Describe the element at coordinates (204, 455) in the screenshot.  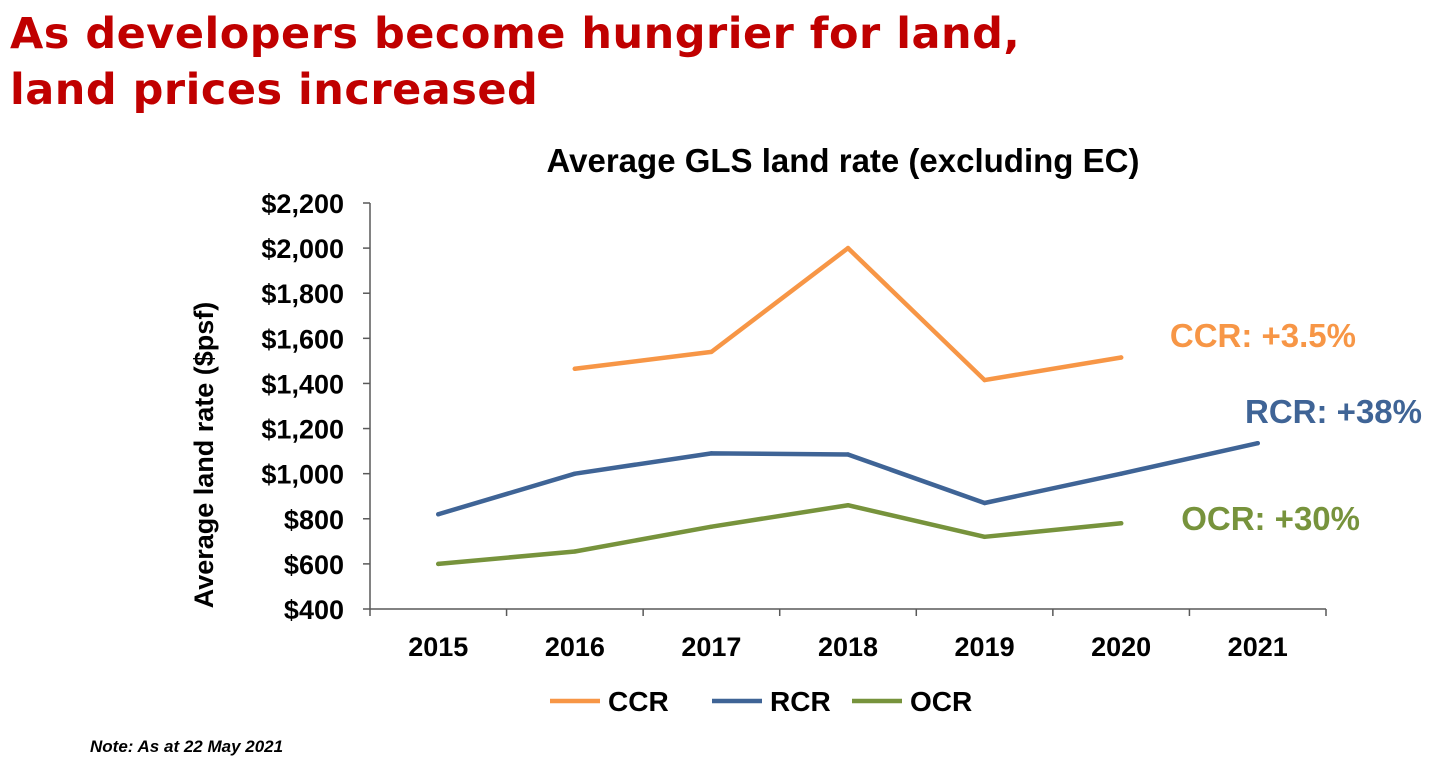
I see `y-axis-label: Average land rate ($psf)` at that location.